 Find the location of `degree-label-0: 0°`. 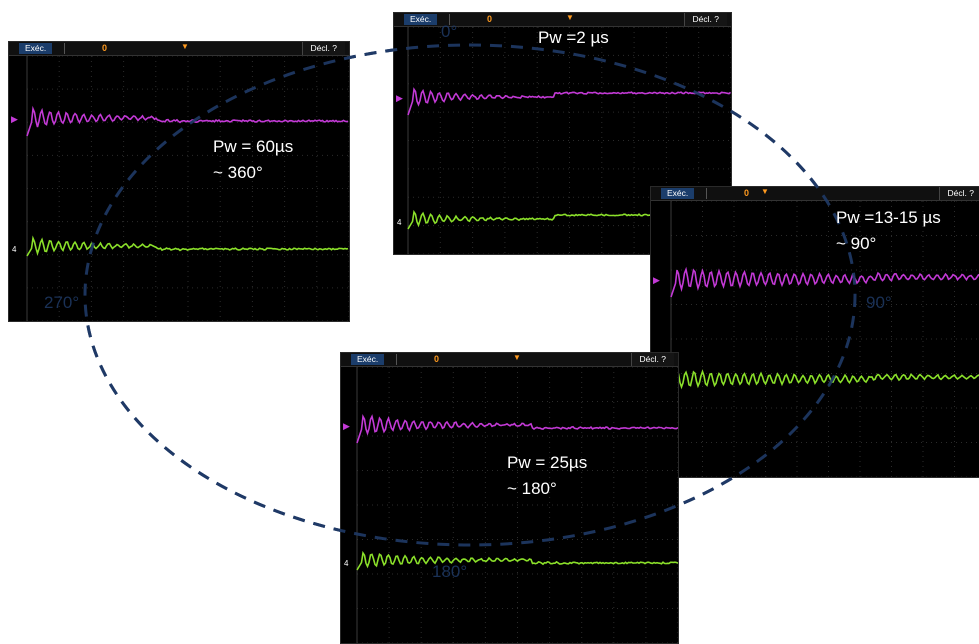

degree-label-0: 0° is located at coordinates (449, 32).